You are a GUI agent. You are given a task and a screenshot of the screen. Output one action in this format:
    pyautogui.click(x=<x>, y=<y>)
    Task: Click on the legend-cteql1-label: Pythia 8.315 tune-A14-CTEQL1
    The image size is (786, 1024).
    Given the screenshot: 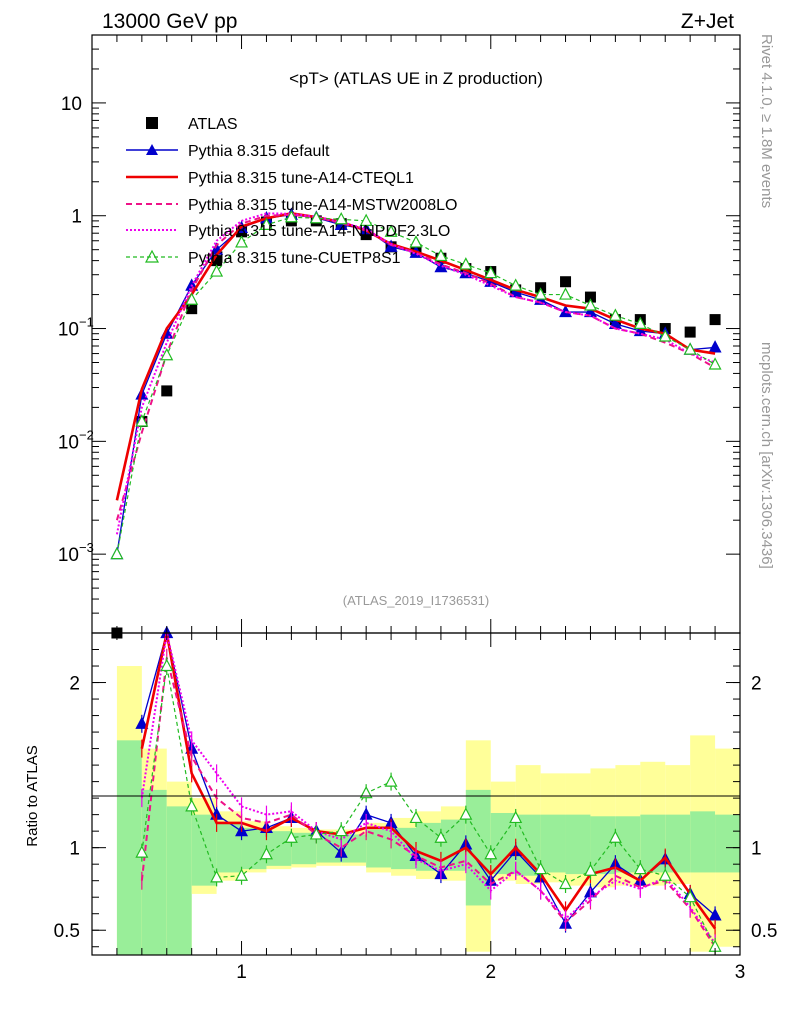 What is the action you would take?
    pyautogui.click(x=301, y=178)
    